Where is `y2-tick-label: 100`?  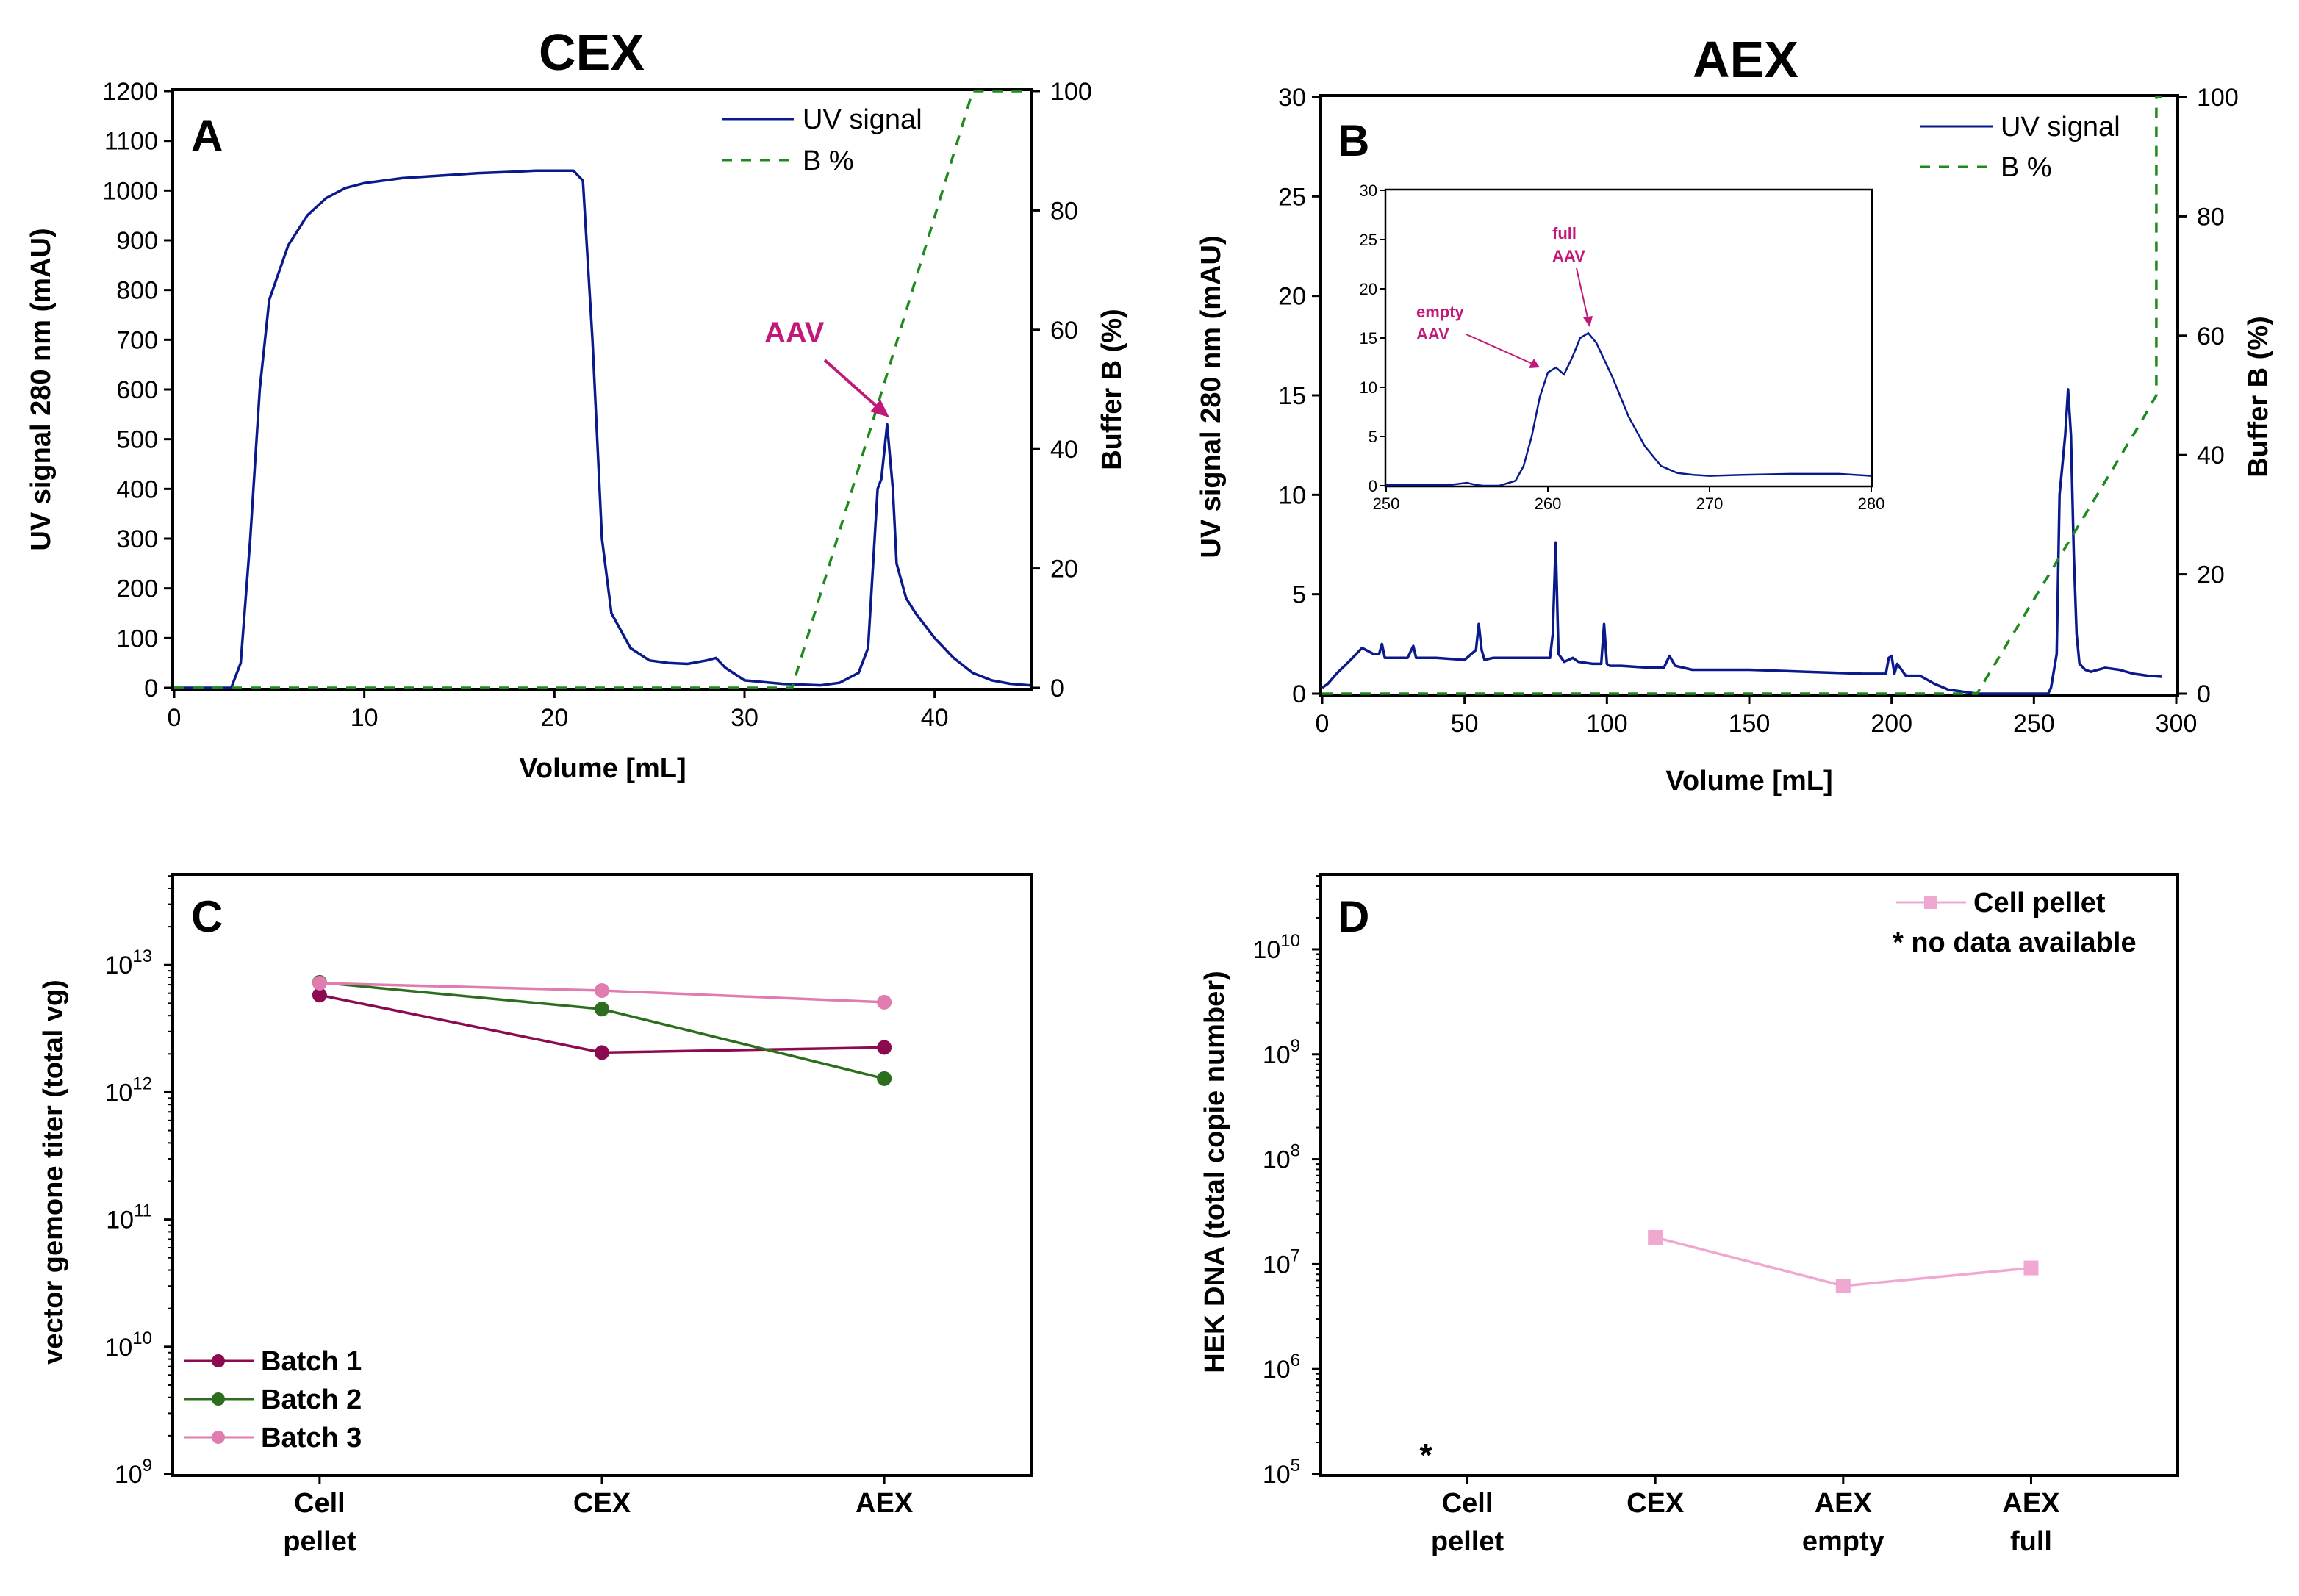
y2-tick-label: 100 is located at coordinates (2218, 98).